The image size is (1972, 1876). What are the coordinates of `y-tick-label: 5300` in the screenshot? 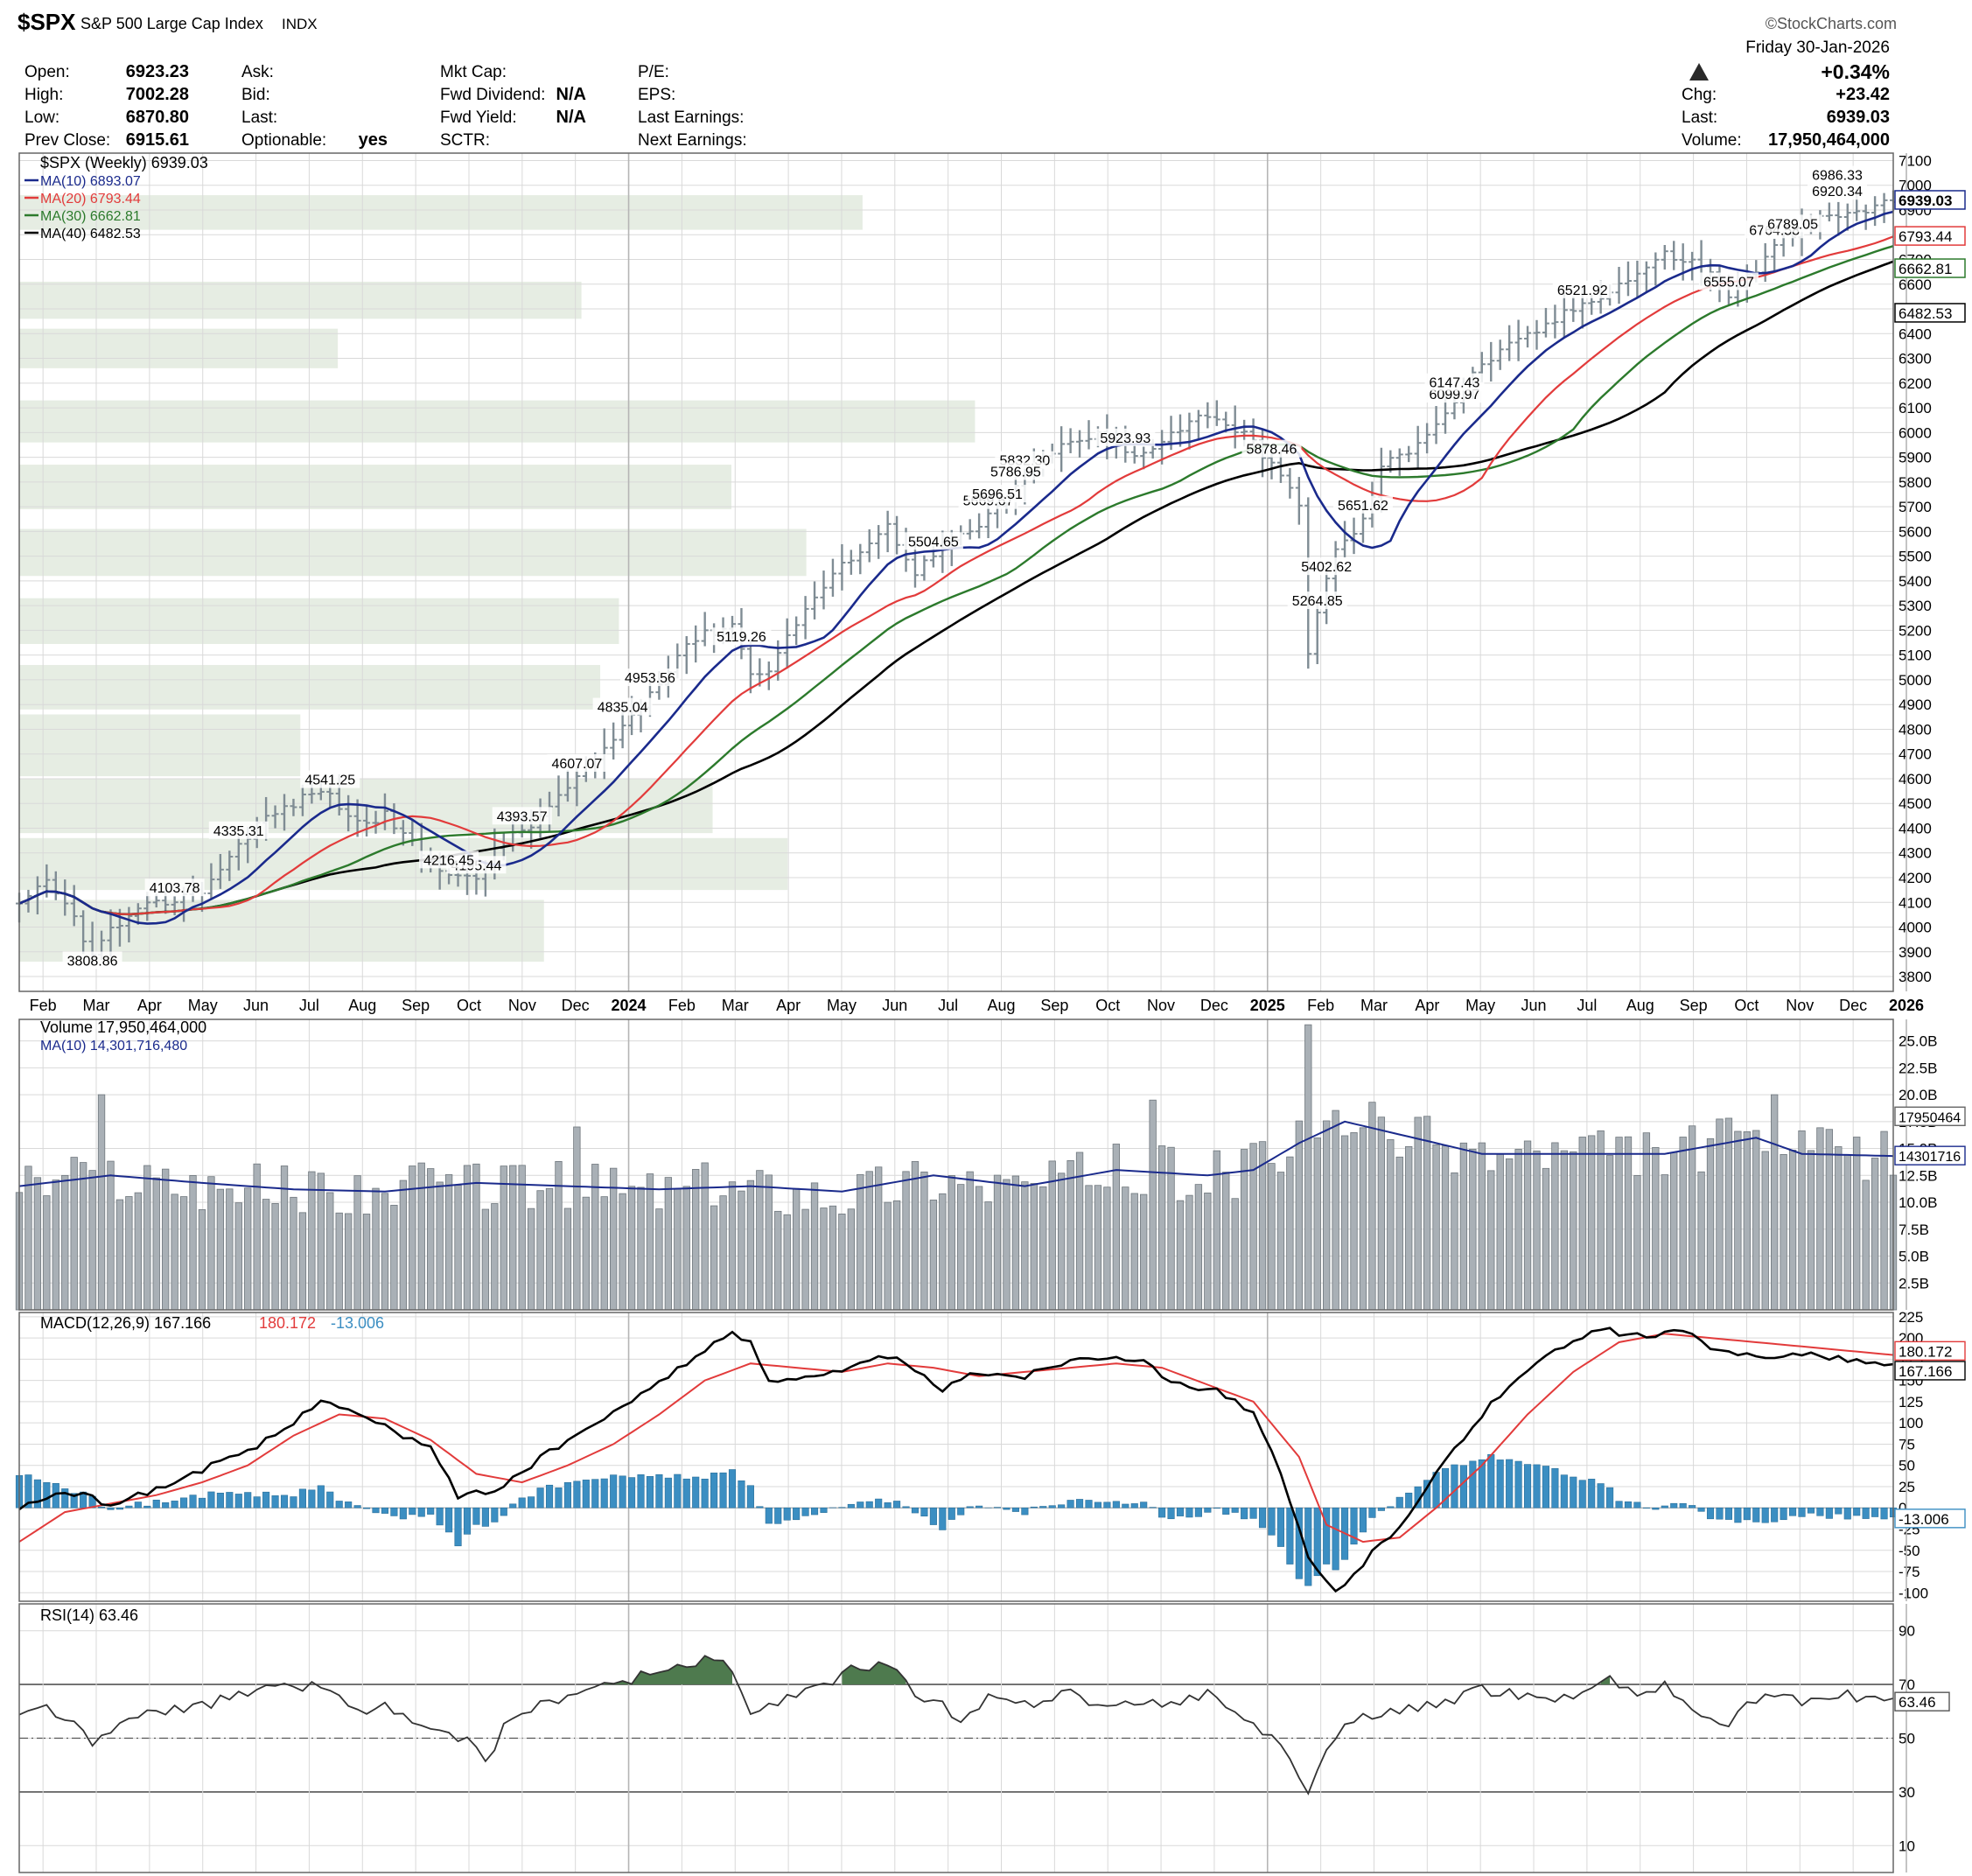 It's located at (1915, 606).